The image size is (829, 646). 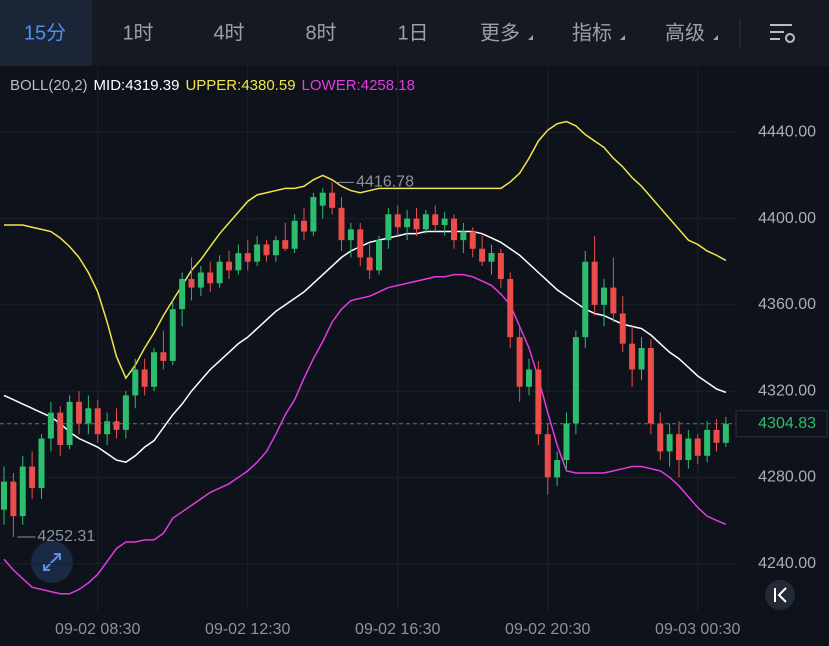 What do you see at coordinates (787, 477) in the screenshot?
I see `y-tick-label: 4280.00` at bounding box center [787, 477].